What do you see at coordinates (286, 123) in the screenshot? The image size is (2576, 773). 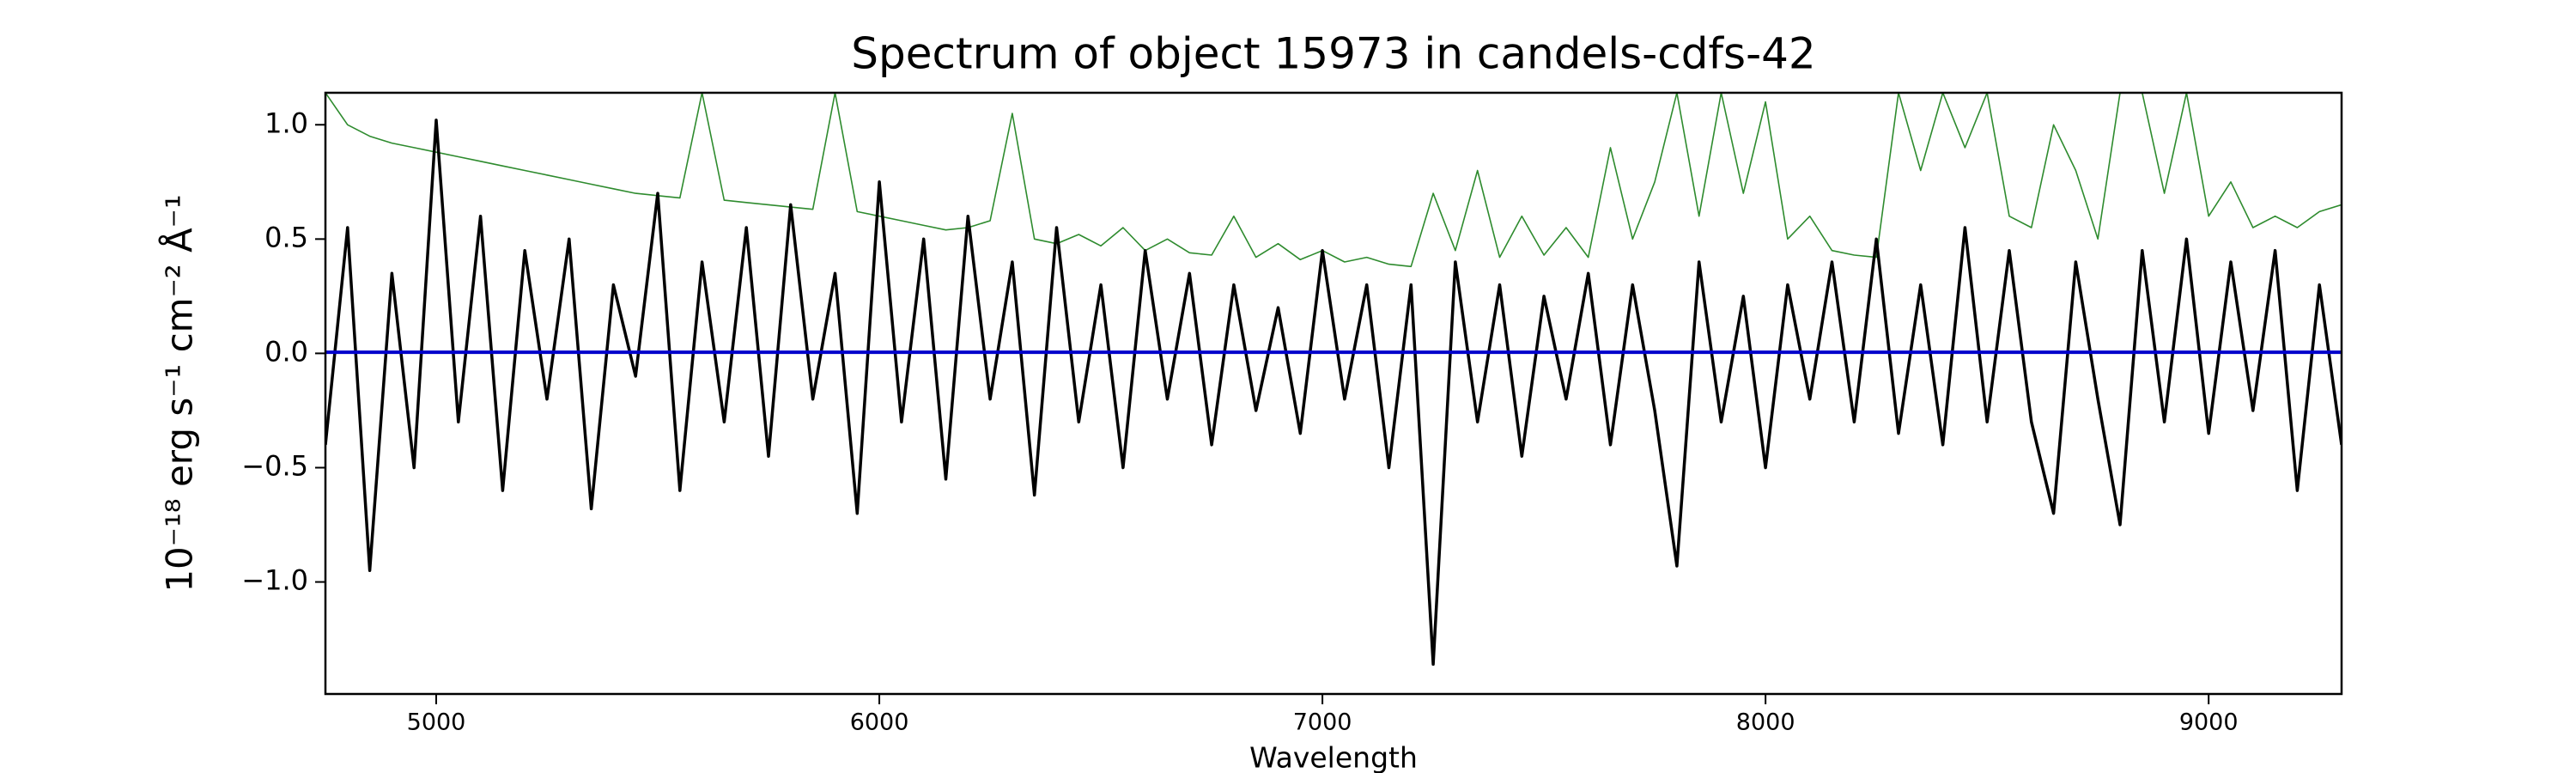 I see `y-tick-label: 1.0` at bounding box center [286, 123].